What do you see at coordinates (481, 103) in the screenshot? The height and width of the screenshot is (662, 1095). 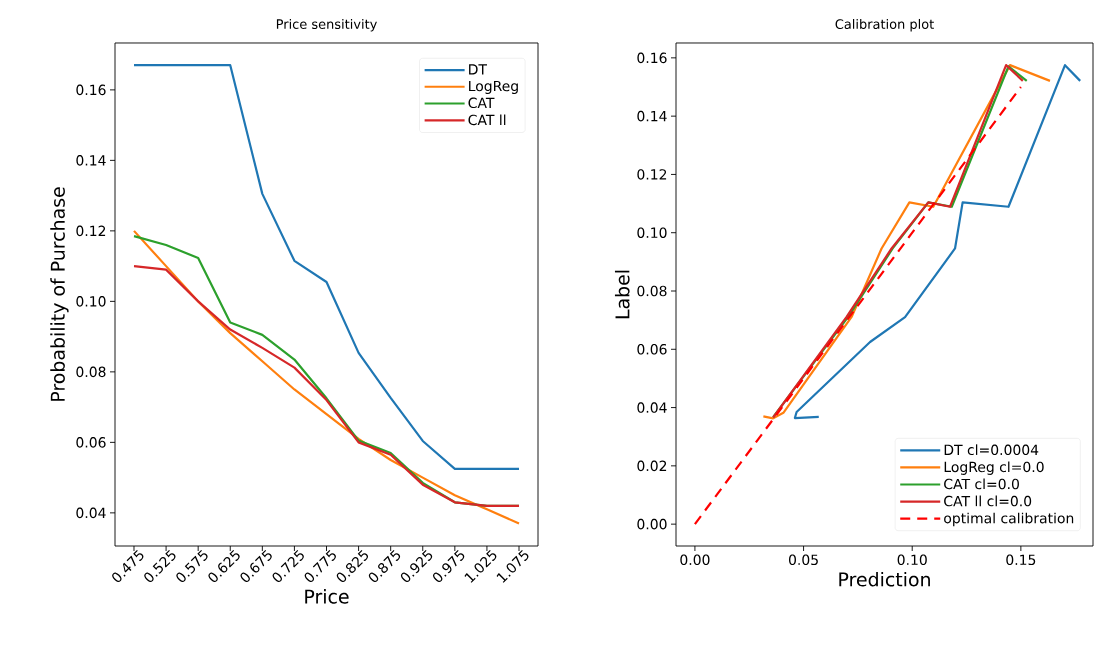 I see `legend-label: CAT` at bounding box center [481, 103].